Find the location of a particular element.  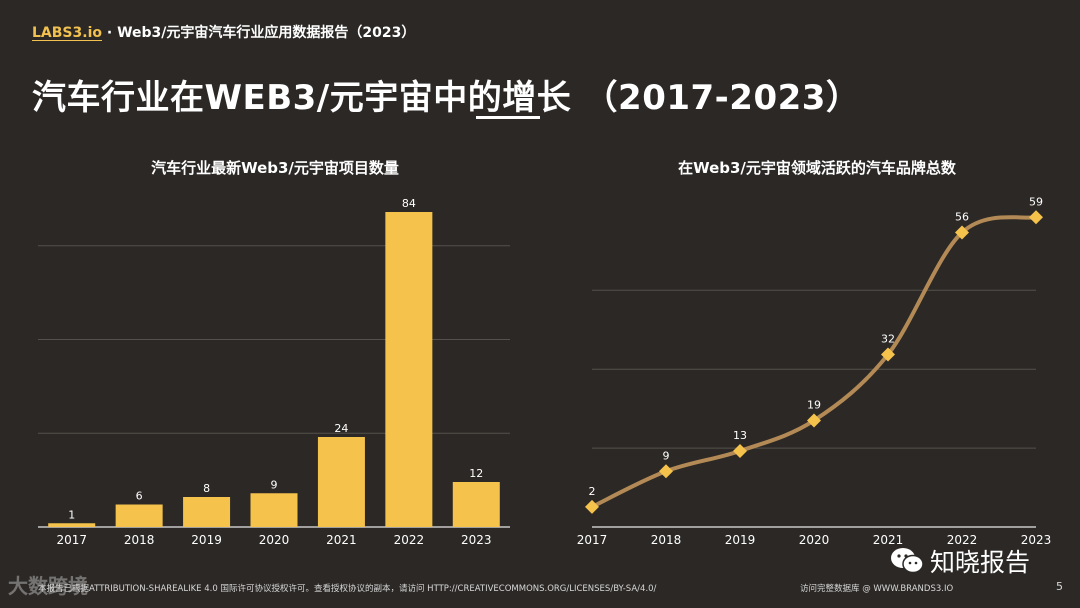

header-bar: LABS3.io · Web3/元宇宙汽车行业应用数据报告（2023） is located at coordinates (223, 32).